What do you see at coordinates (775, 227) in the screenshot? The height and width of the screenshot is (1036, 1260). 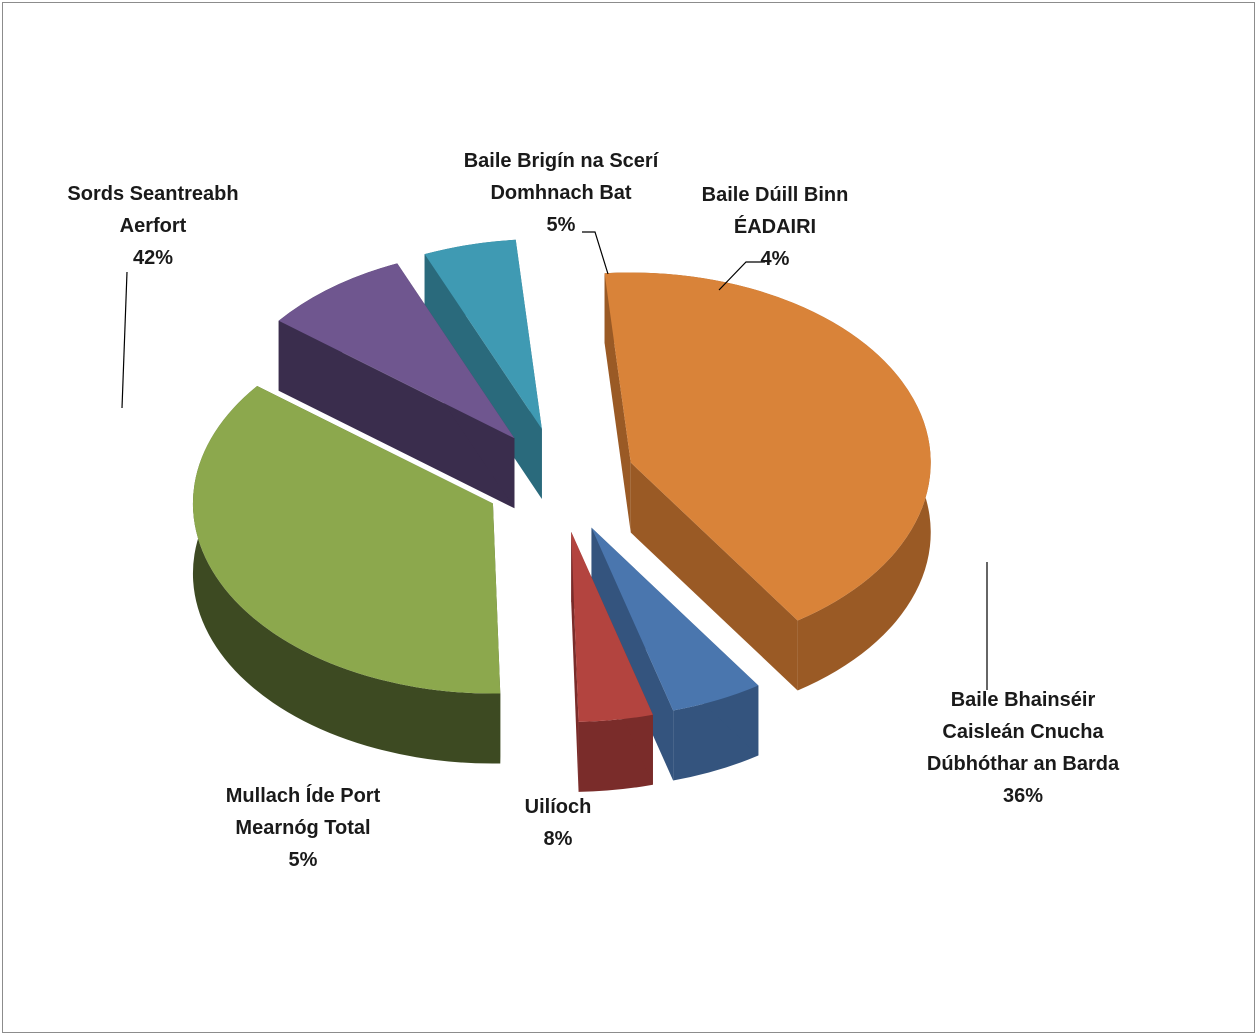 I see `slice-label: Baile Dúill Binn ÉADAIRI 4%` at bounding box center [775, 227].